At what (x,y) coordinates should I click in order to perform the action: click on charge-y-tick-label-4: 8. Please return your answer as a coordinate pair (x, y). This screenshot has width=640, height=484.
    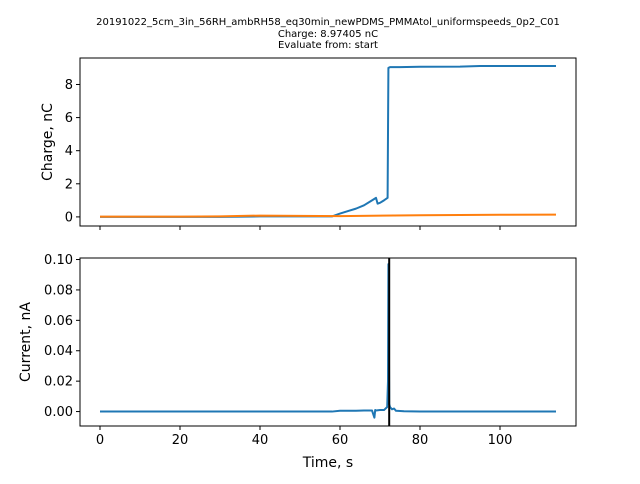
    Looking at the image, I should click on (69, 85).